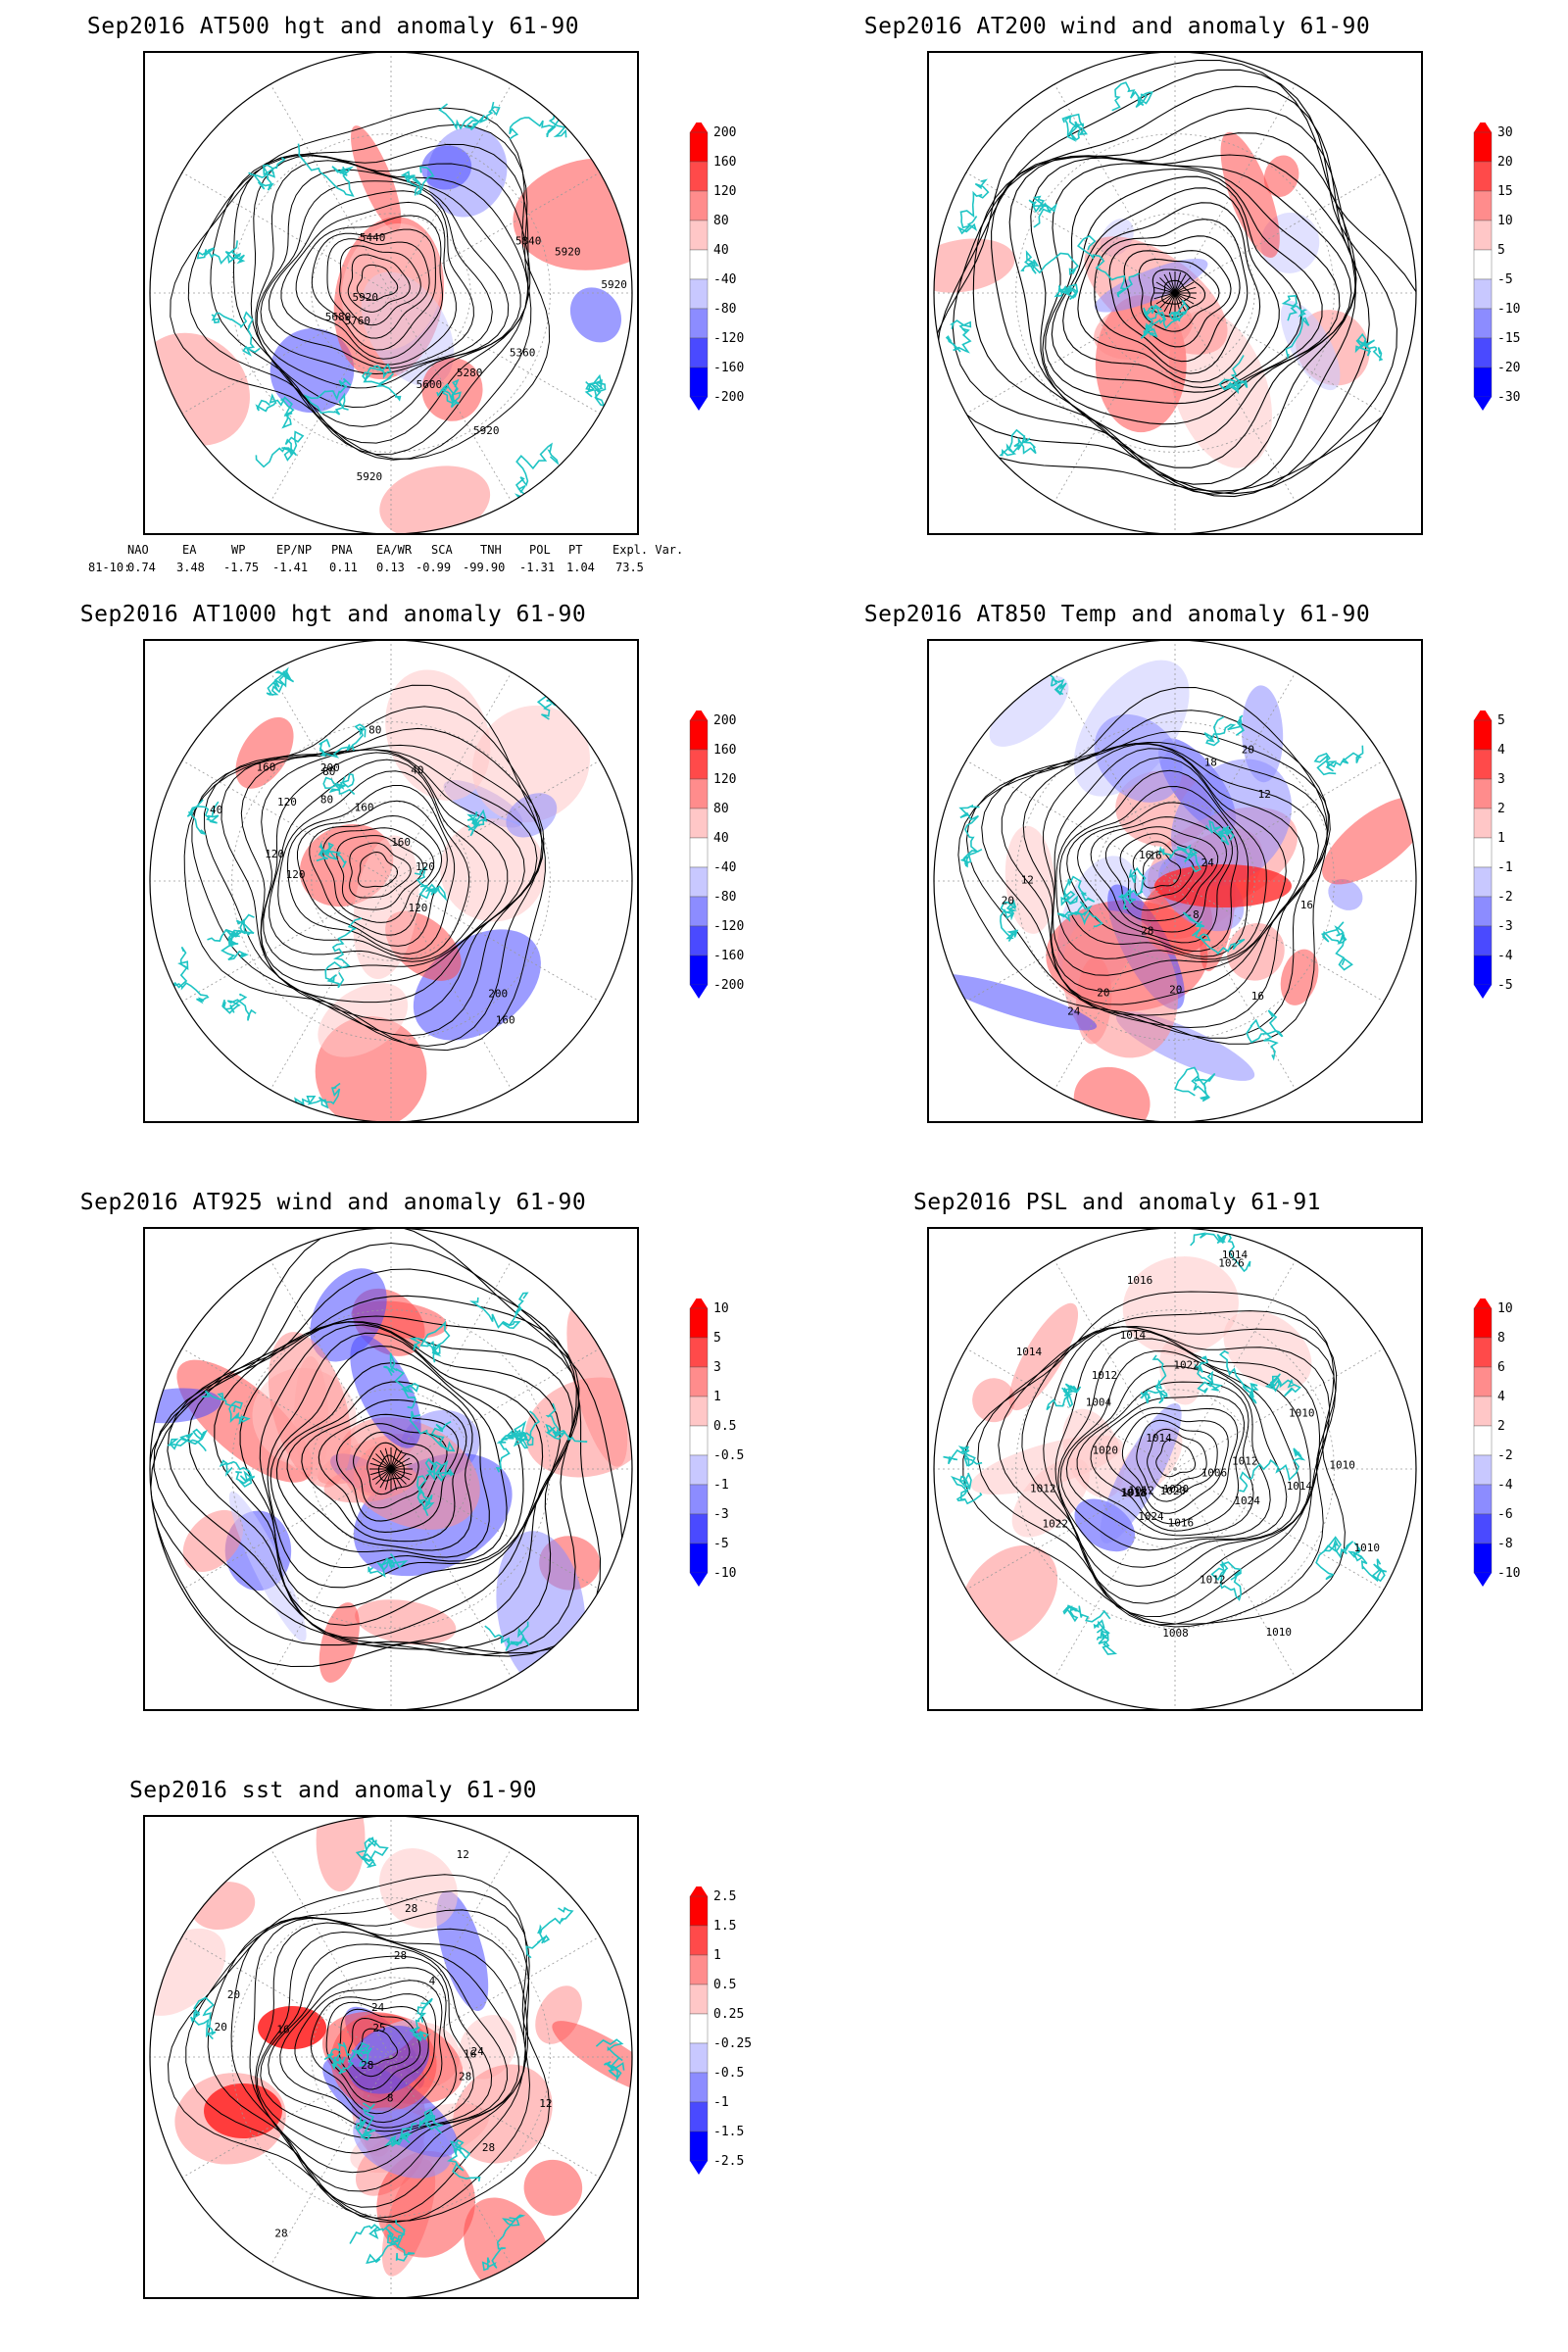 This screenshot has height=2352, width=1568. I want to click on contour-label: 200, so click(330, 767).